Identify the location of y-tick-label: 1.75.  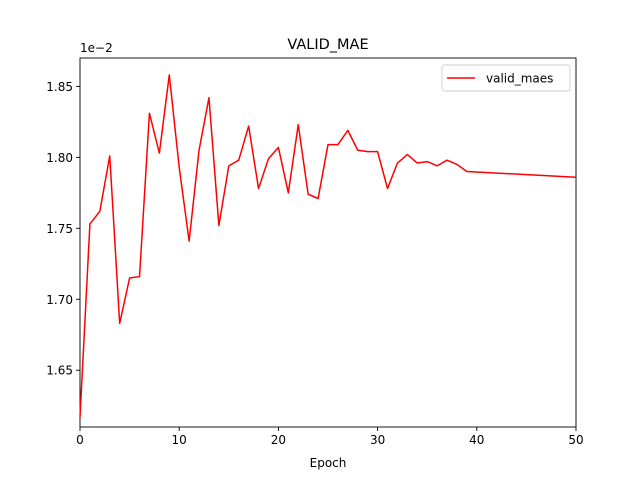
(59, 229).